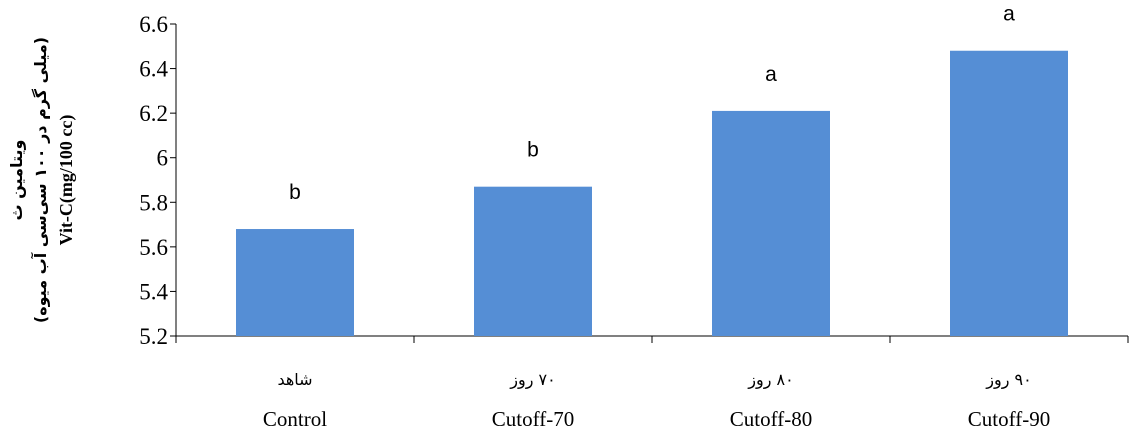  Describe the element at coordinates (532, 380) in the screenshot. I see `category-label-fa: ۷۰ روز` at that location.